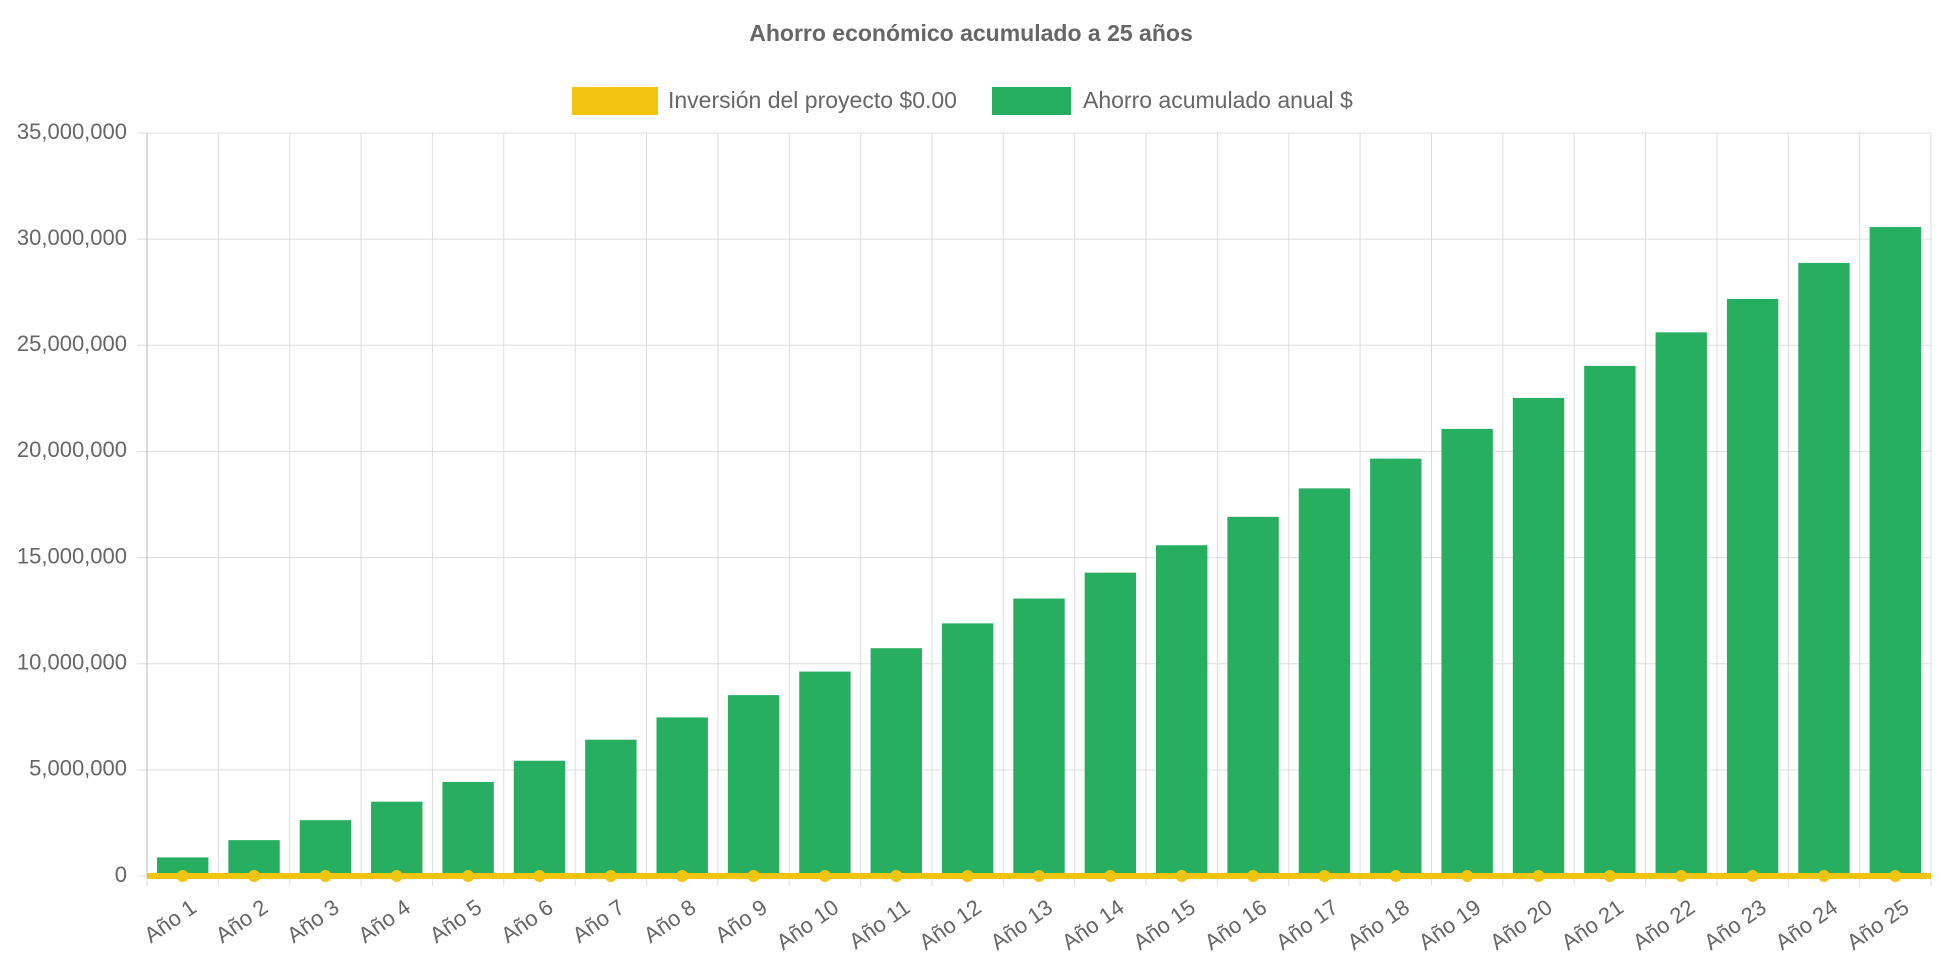 This screenshot has height=970, width=1942. I want to click on x-tick-label: Año 8, so click(669, 920).